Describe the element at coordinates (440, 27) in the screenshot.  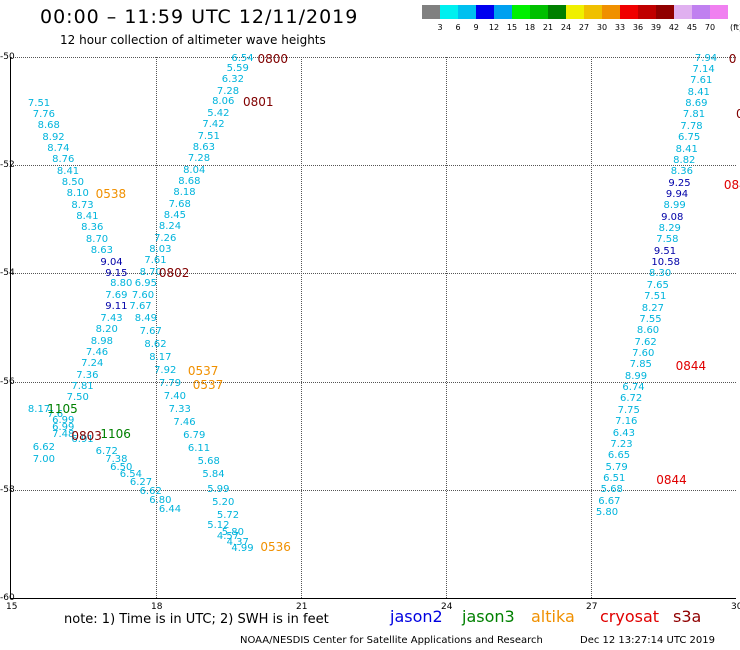
I see `color-scale-label: 3` at that location.